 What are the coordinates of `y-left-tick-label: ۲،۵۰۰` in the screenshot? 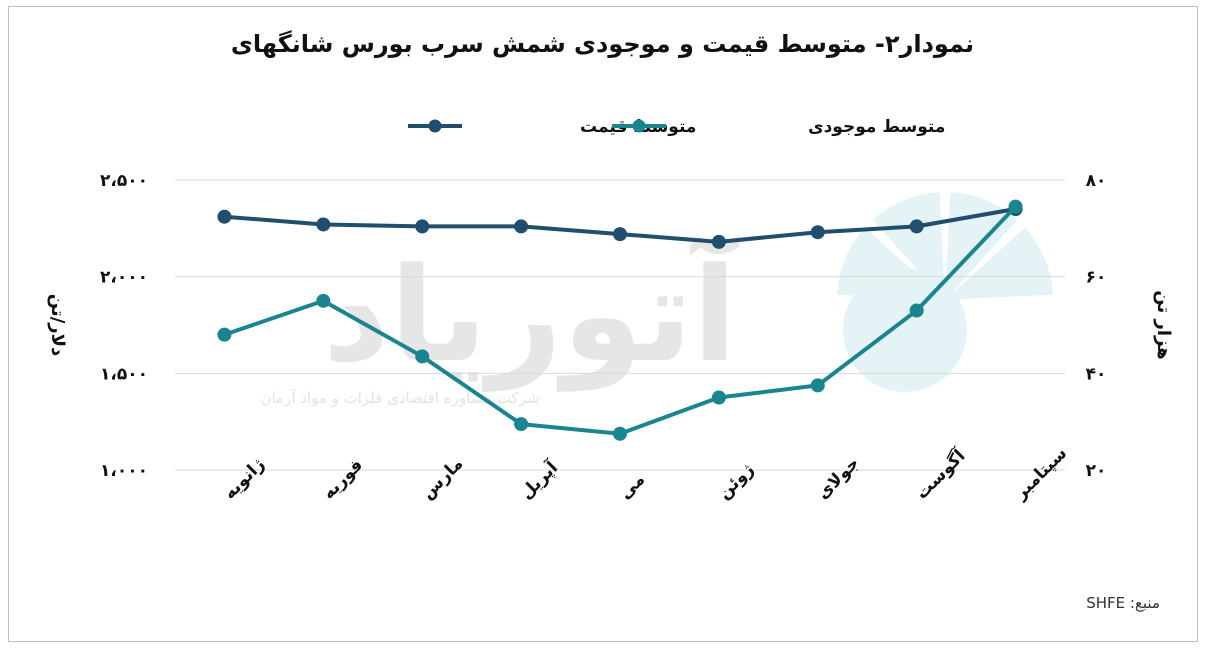 It's located at (124, 181).